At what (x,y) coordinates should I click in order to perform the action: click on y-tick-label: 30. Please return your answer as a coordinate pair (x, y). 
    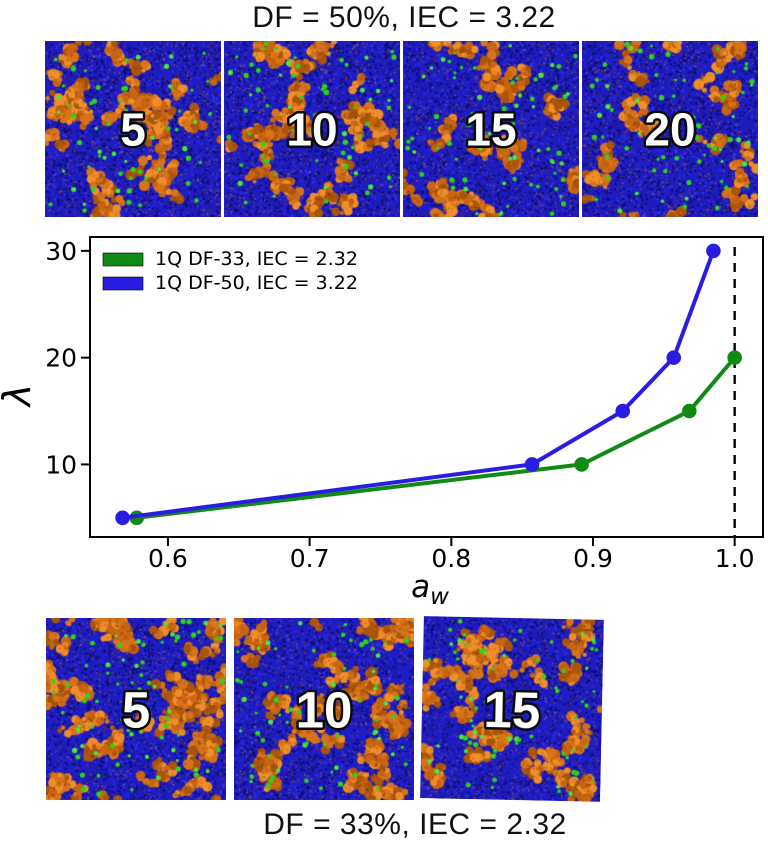
    Looking at the image, I should click on (61, 251).